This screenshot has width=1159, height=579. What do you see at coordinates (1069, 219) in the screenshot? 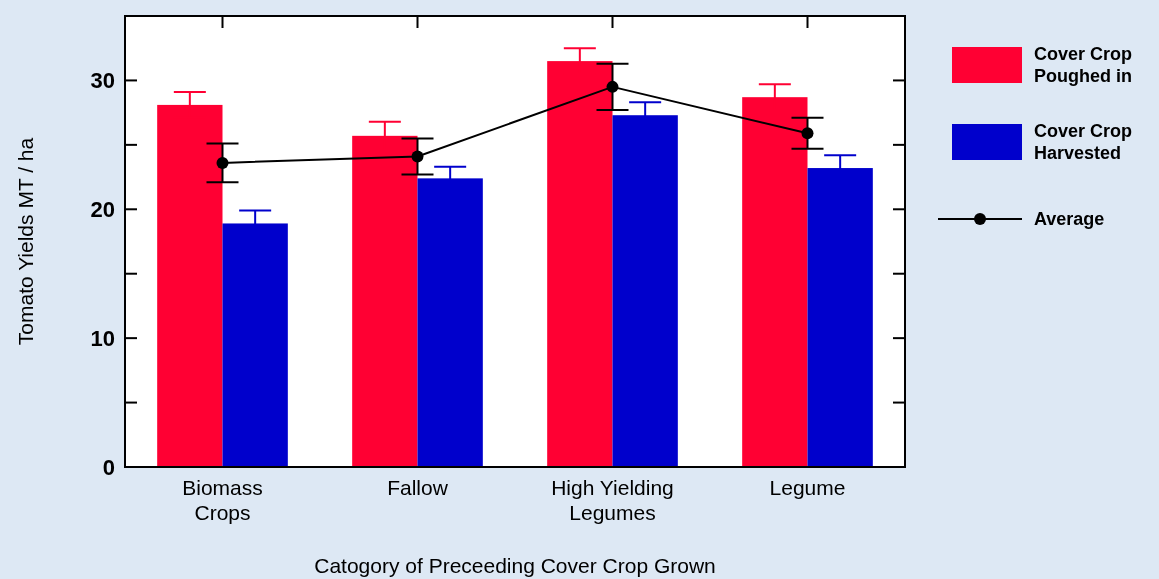
I see `legend-label: Average` at bounding box center [1069, 219].